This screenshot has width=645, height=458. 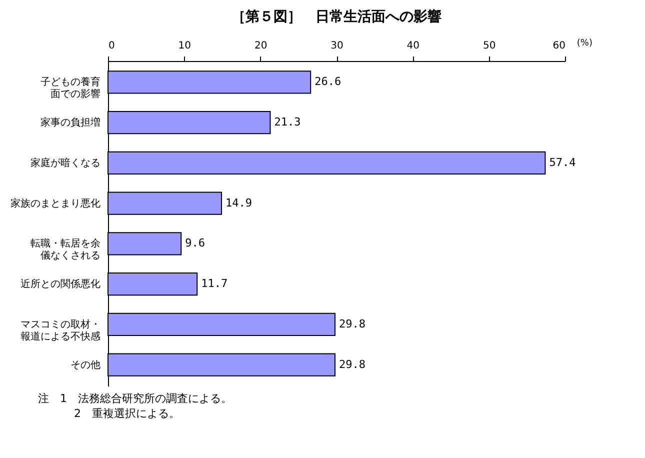 What do you see at coordinates (238, 203) in the screenshot?
I see `data-label: 14.9` at bounding box center [238, 203].